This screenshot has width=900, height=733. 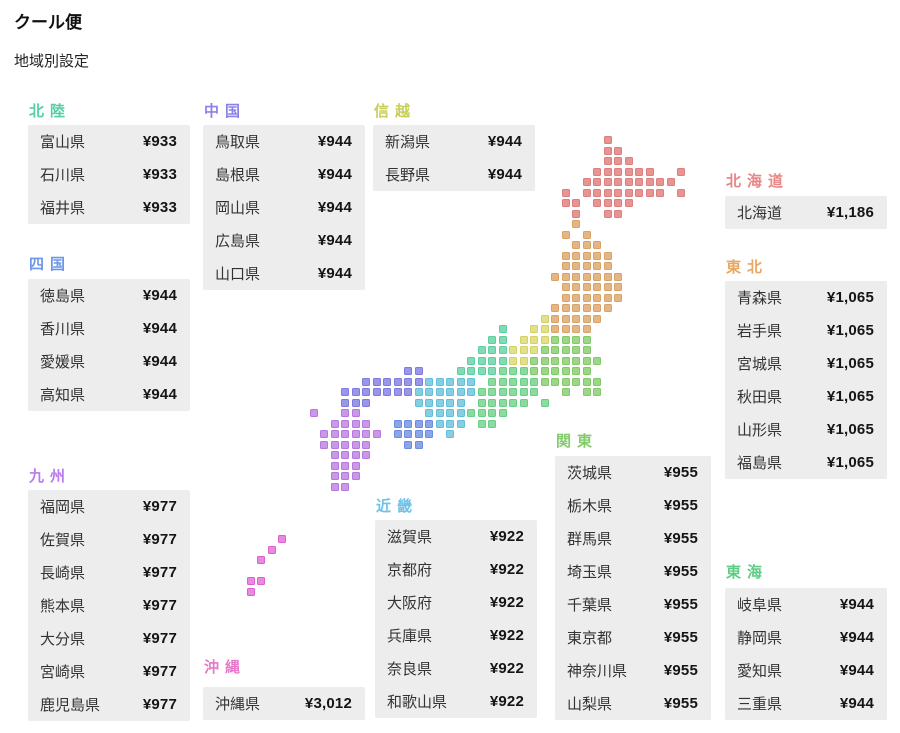 I want to click on pref-price: ¥3,012, so click(x=328, y=703).